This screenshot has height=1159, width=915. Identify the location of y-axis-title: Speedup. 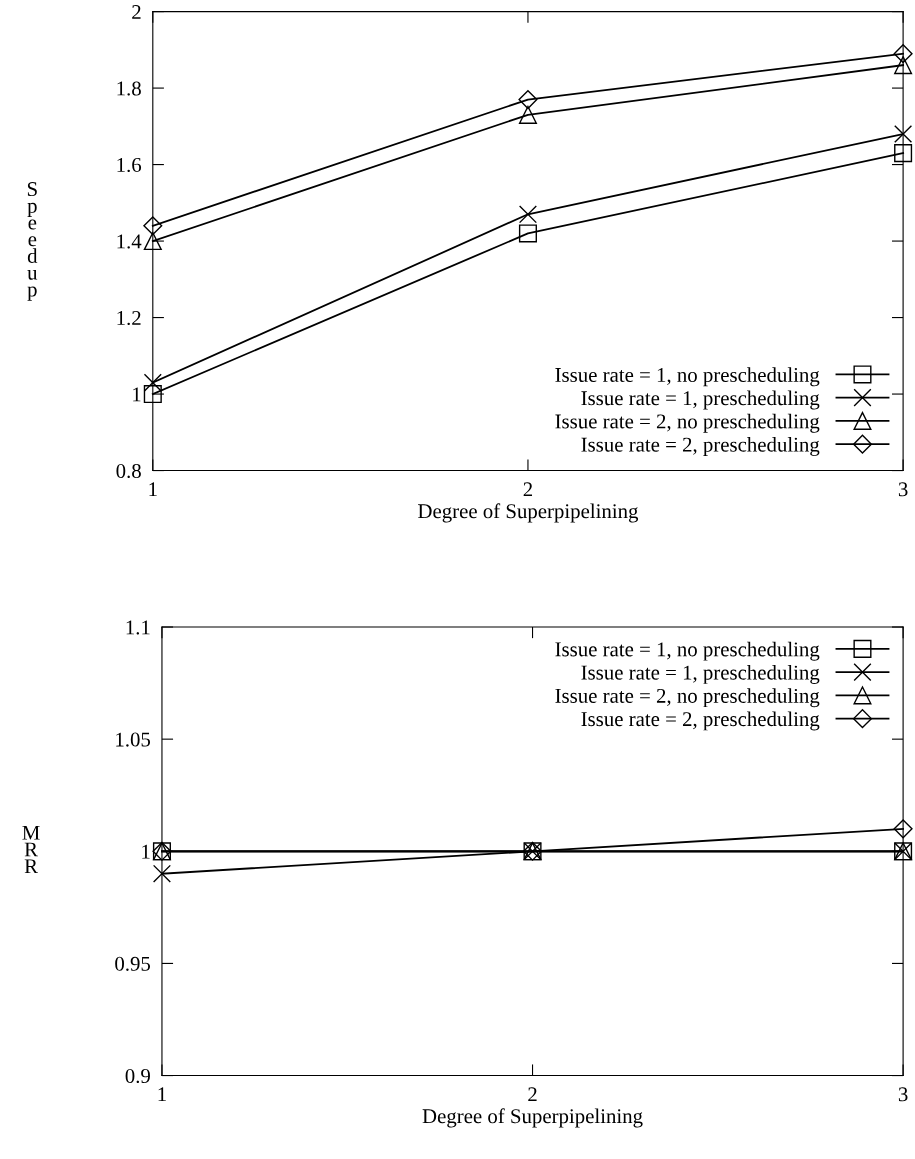
(32, 241).